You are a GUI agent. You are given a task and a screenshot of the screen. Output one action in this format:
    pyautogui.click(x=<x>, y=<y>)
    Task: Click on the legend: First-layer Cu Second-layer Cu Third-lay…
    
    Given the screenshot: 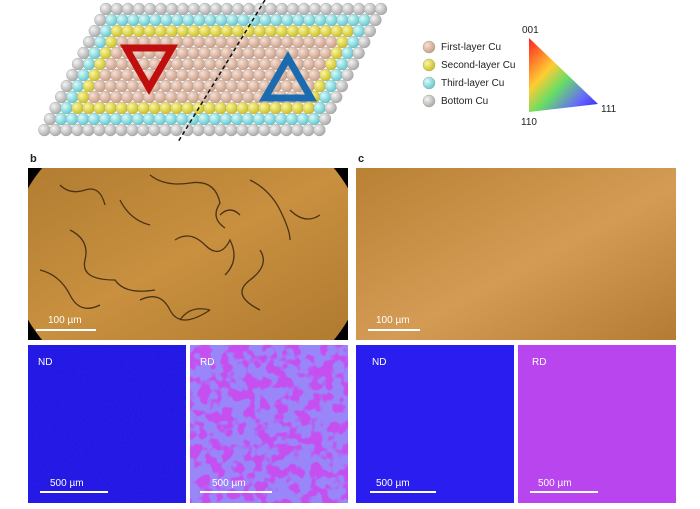 What is the action you would take?
    pyautogui.click(x=468, y=74)
    